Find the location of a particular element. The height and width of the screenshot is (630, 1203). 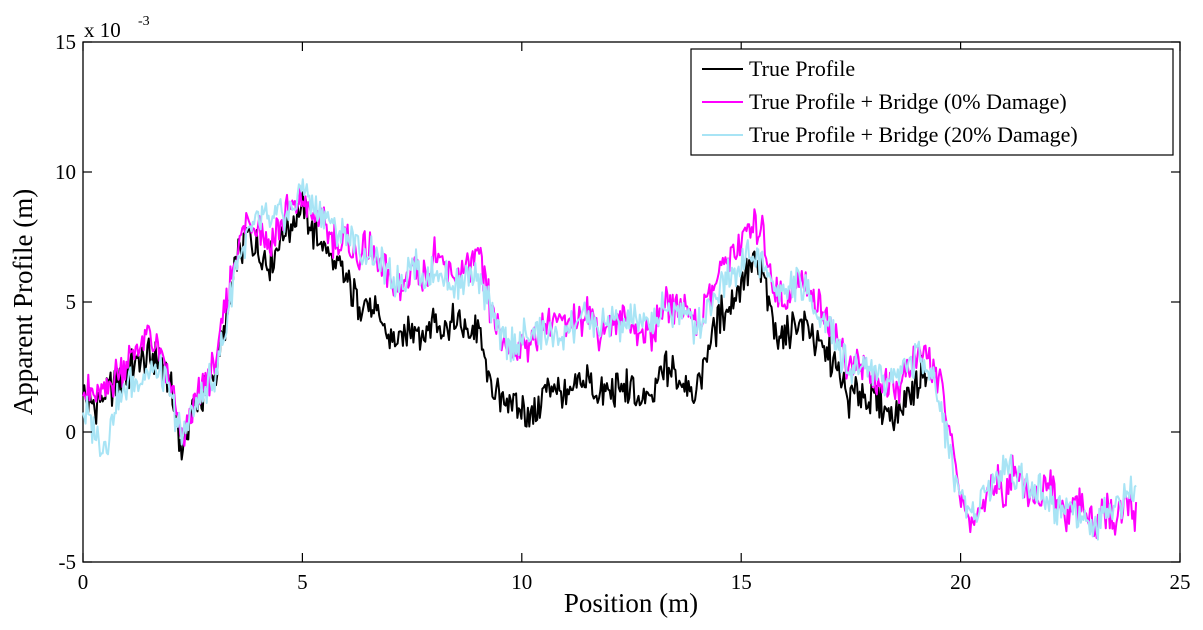

y-exponent-power: -3 is located at coordinates (144, 21).